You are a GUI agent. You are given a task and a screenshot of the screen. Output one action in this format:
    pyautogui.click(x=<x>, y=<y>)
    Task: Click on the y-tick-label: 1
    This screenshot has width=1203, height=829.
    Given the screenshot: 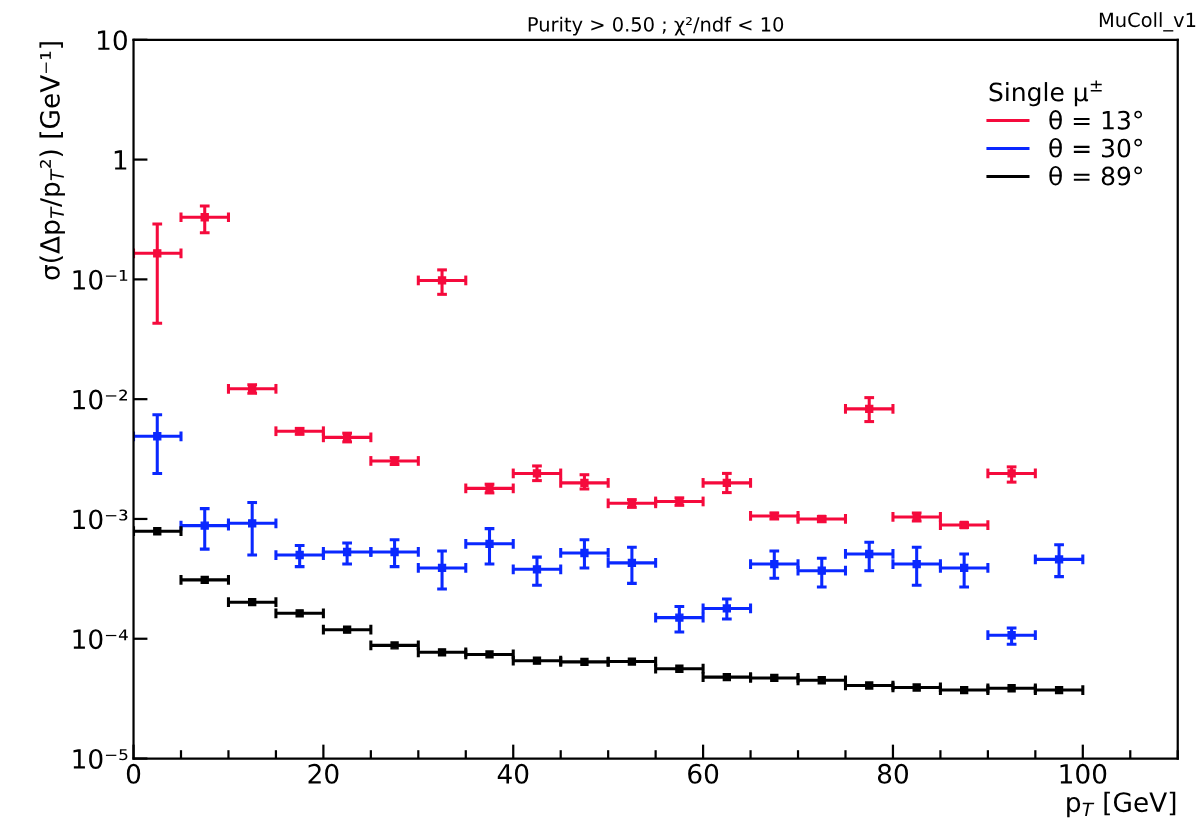 What is the action you would take?
    pyautogui.click(x=120, y=160)
    